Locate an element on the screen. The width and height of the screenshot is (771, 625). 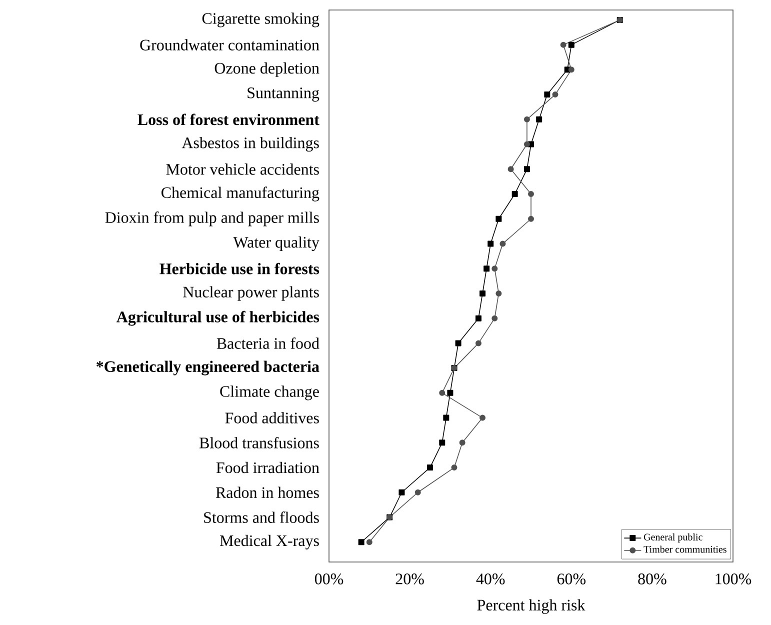
y-tick-label: Ozone depletion is located at coordinates (267, 69).